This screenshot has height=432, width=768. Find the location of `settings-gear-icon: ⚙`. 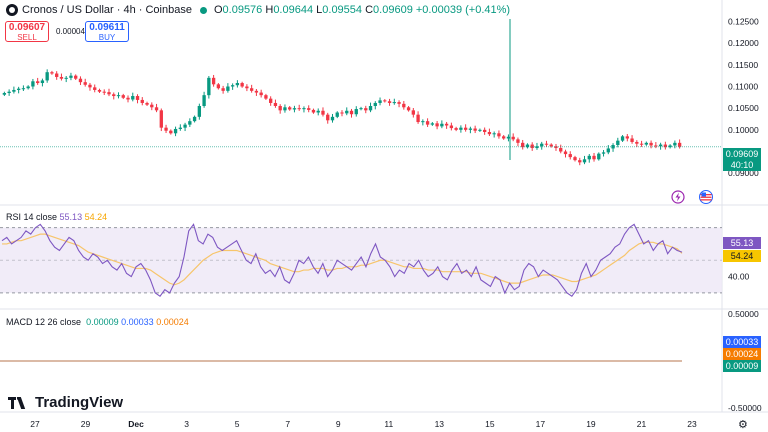

settings-gear-icon: ⚙ is located at coordinates (743, 425).